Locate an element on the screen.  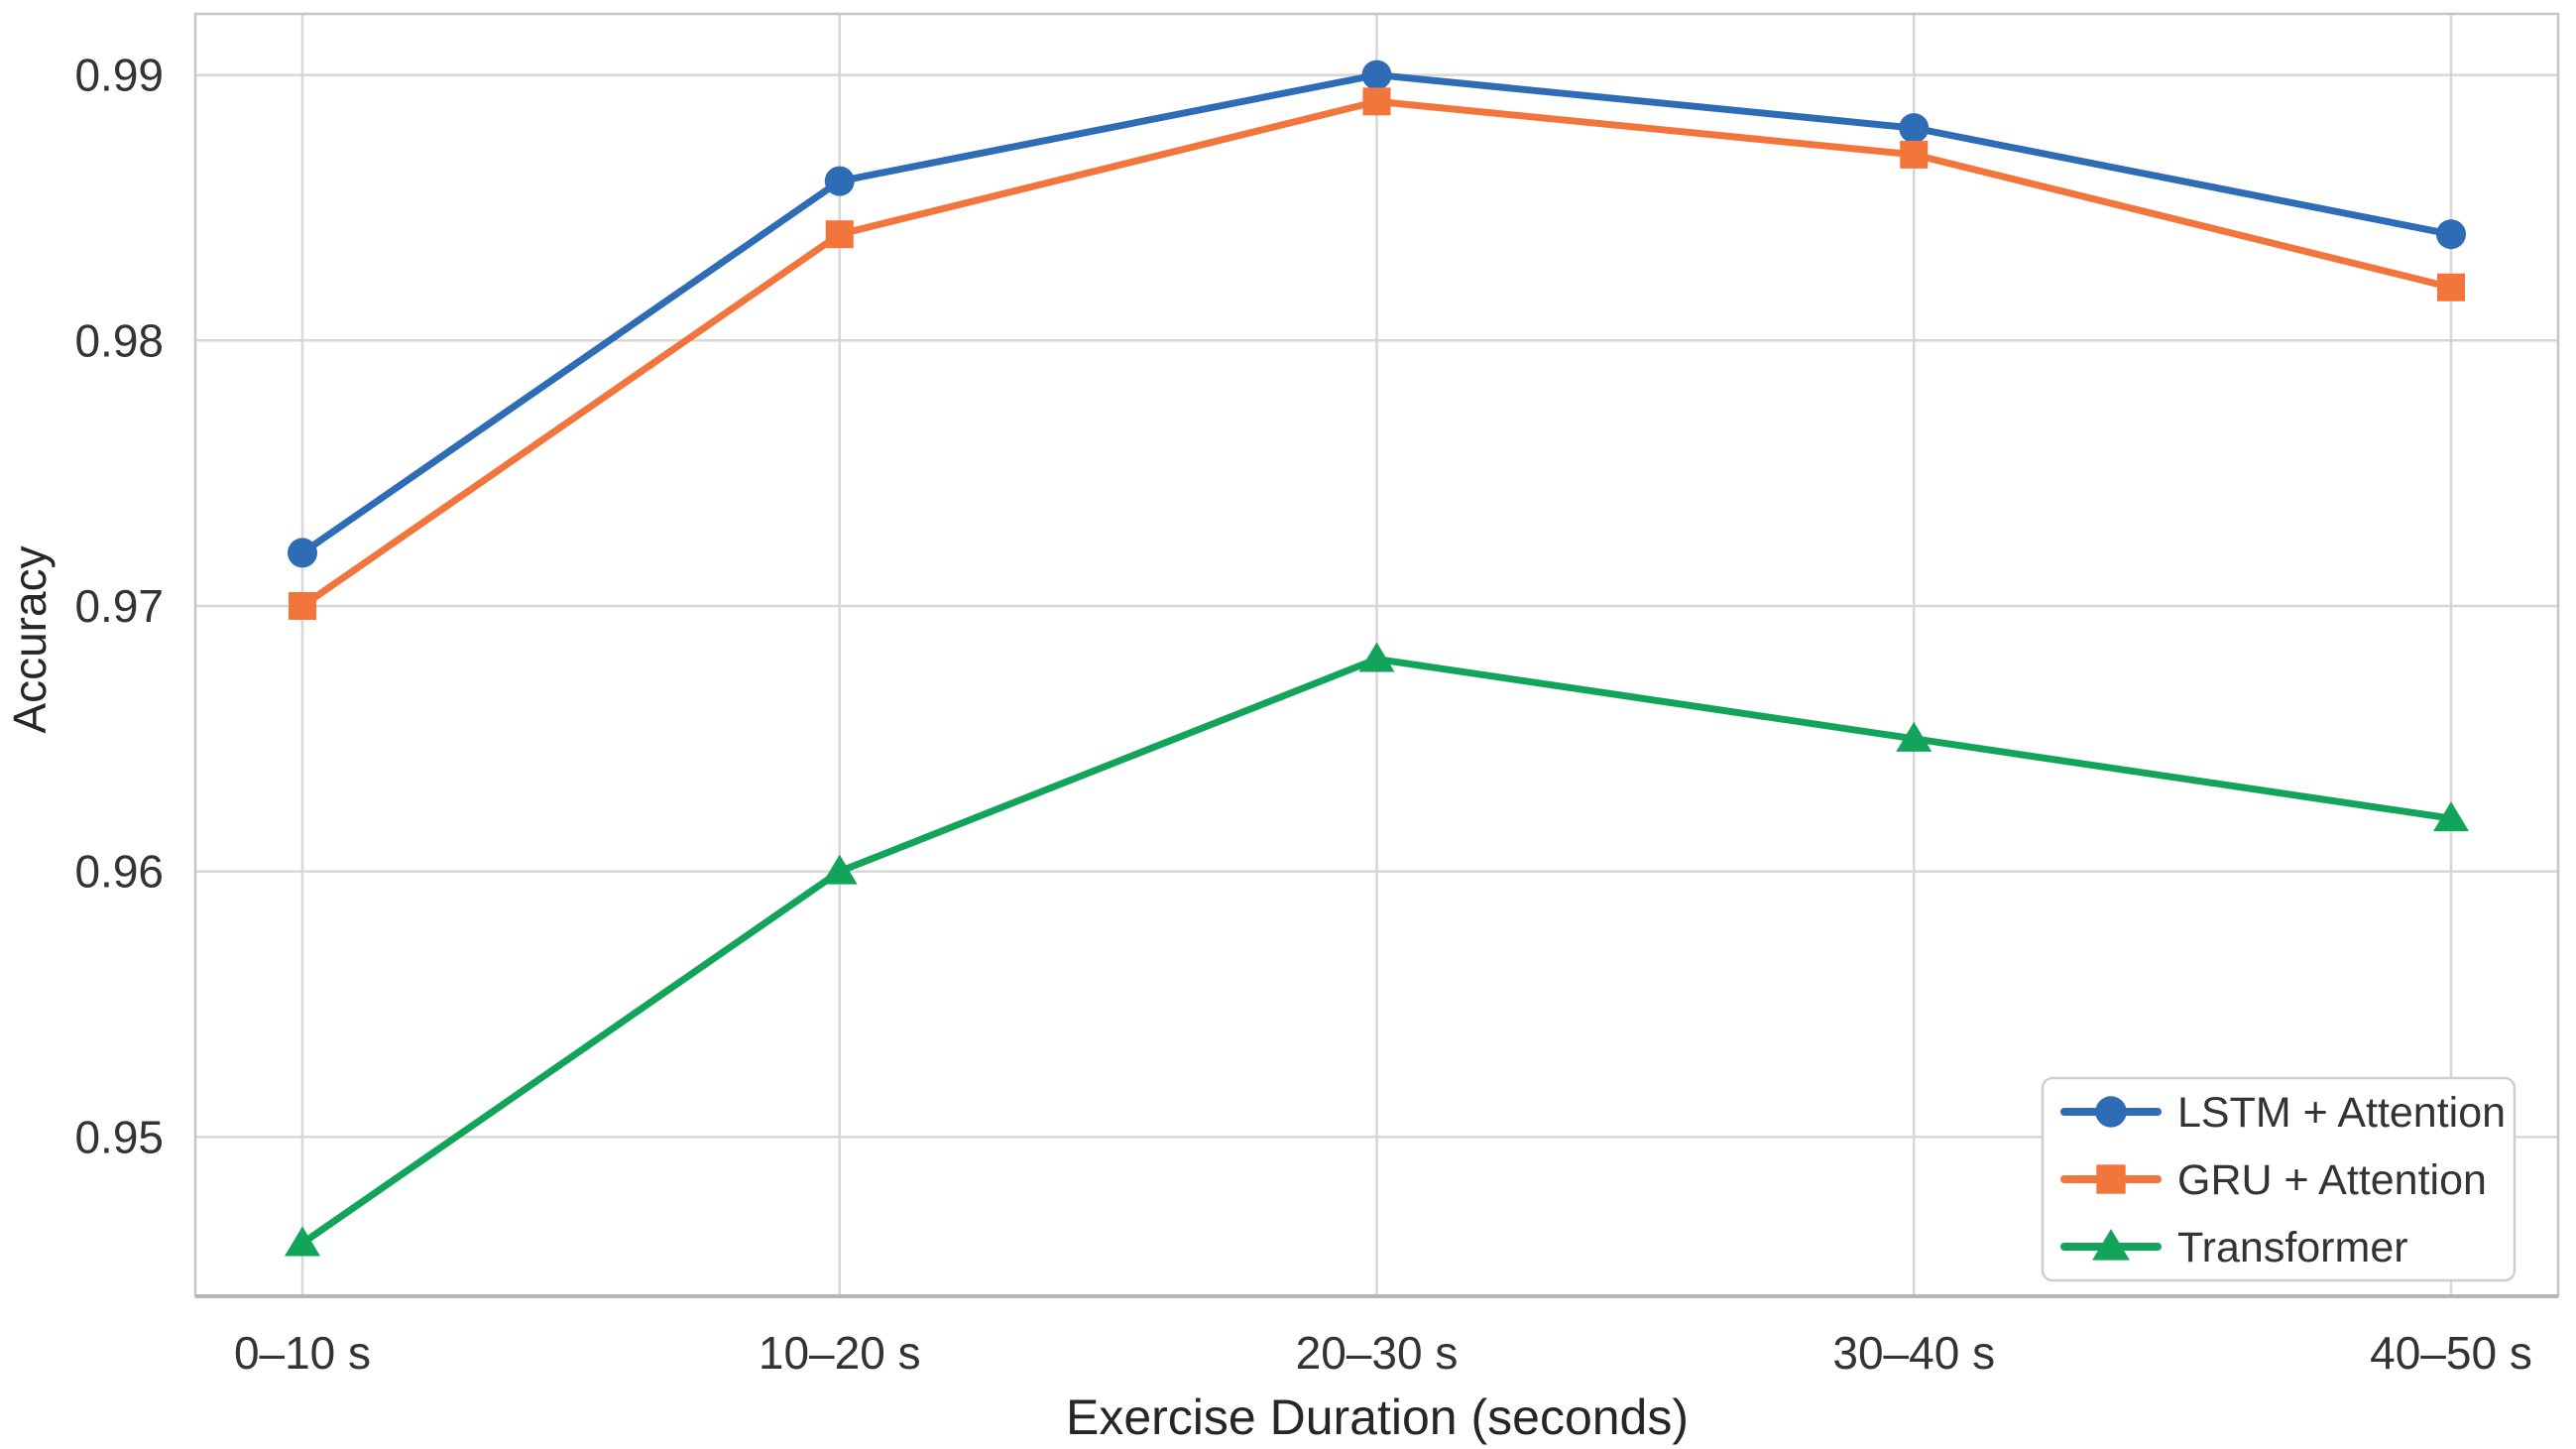
y-axis-label: Accuracy is located at coordinates (30, 639).